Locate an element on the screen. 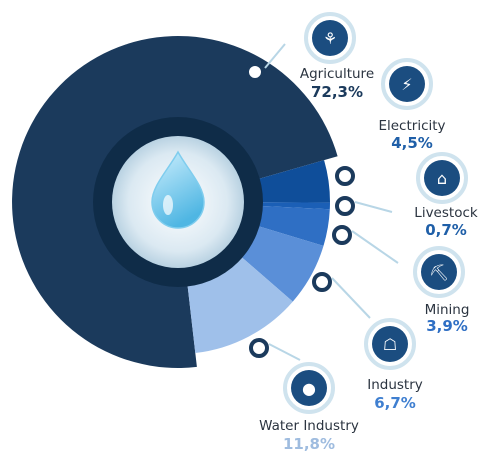 The height and width of the screenshot is (464, 489). marker-mining is located at coordinates (342, 235).